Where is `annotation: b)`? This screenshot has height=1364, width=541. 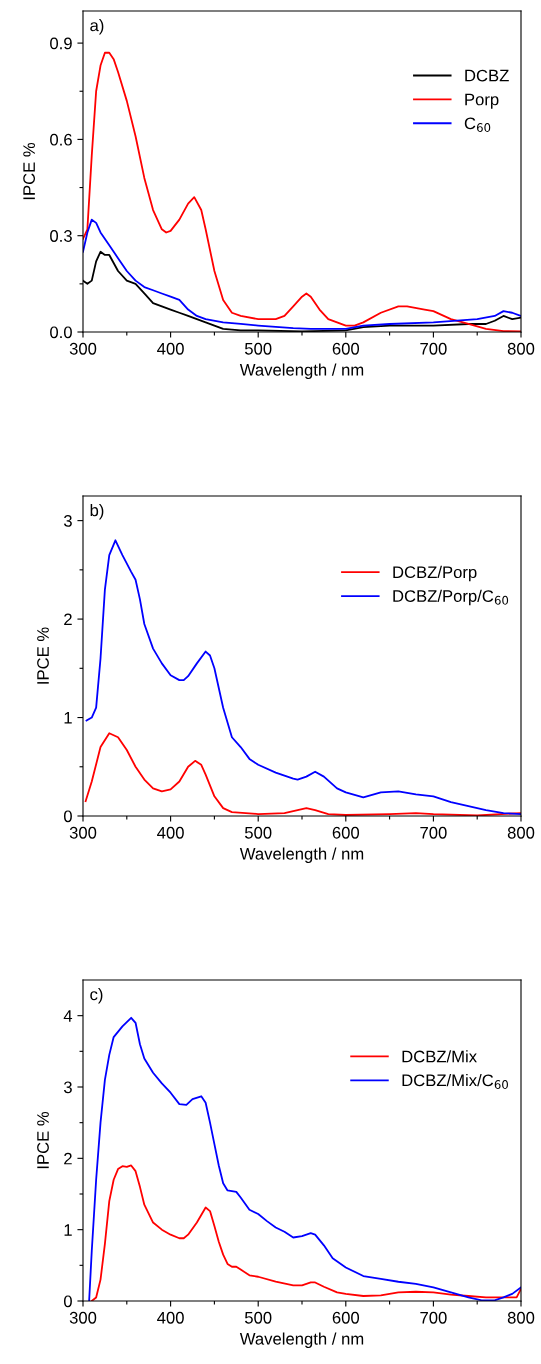
annotation: b) is located at coordinates (97, 512).